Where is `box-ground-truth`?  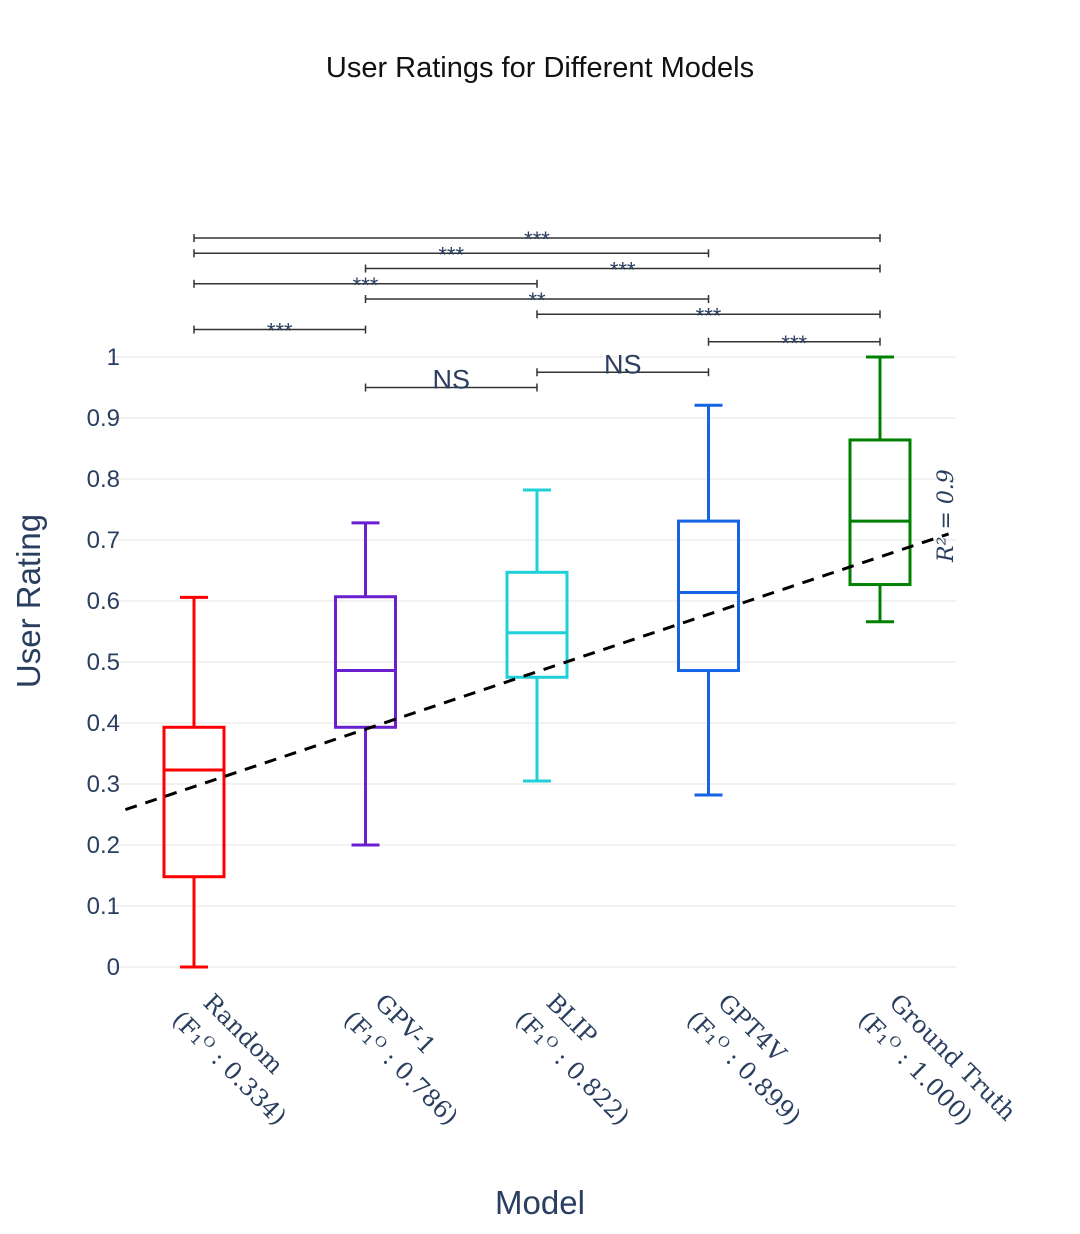
box-ground-truth is located at coordinates (880, 489).